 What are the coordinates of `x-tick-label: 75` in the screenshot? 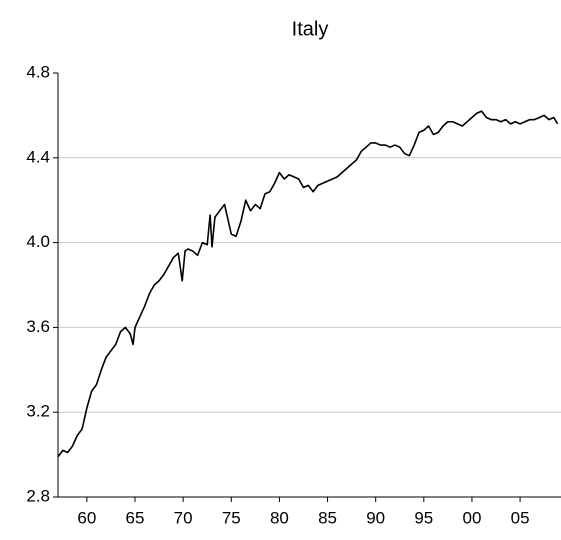 It's located at (231, 517).